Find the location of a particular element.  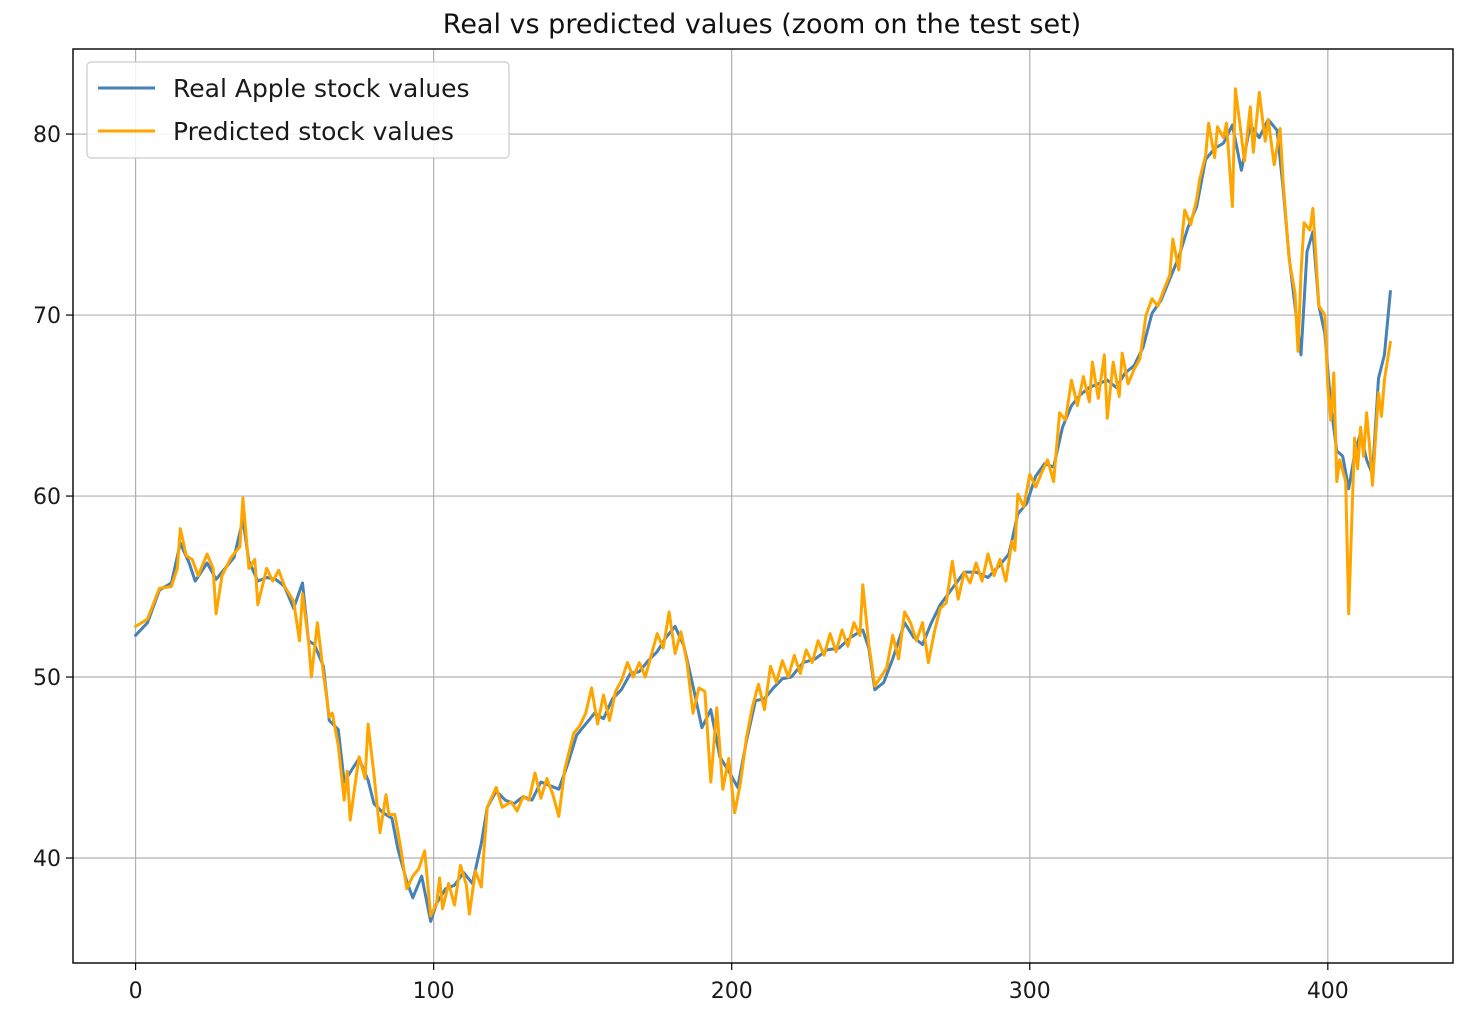

x-tick-label: 300 is located at coordinates (1030, 991).